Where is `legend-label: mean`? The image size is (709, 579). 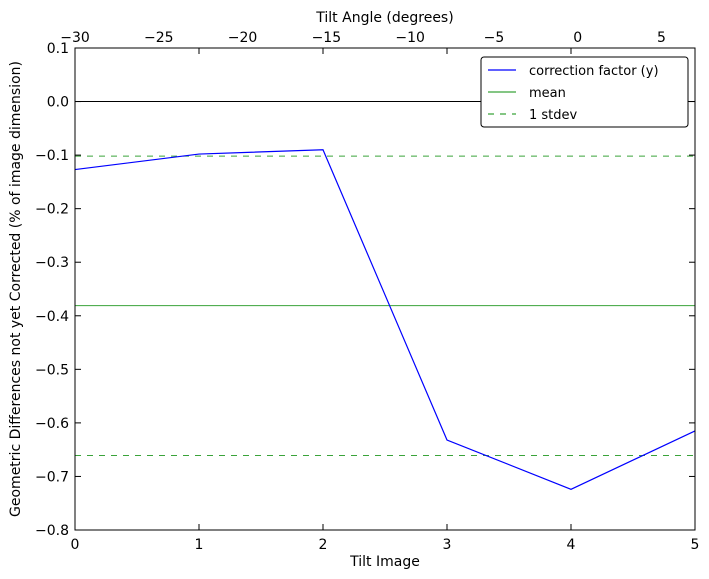
legend-label: mean is located at coordinates (547, 93).